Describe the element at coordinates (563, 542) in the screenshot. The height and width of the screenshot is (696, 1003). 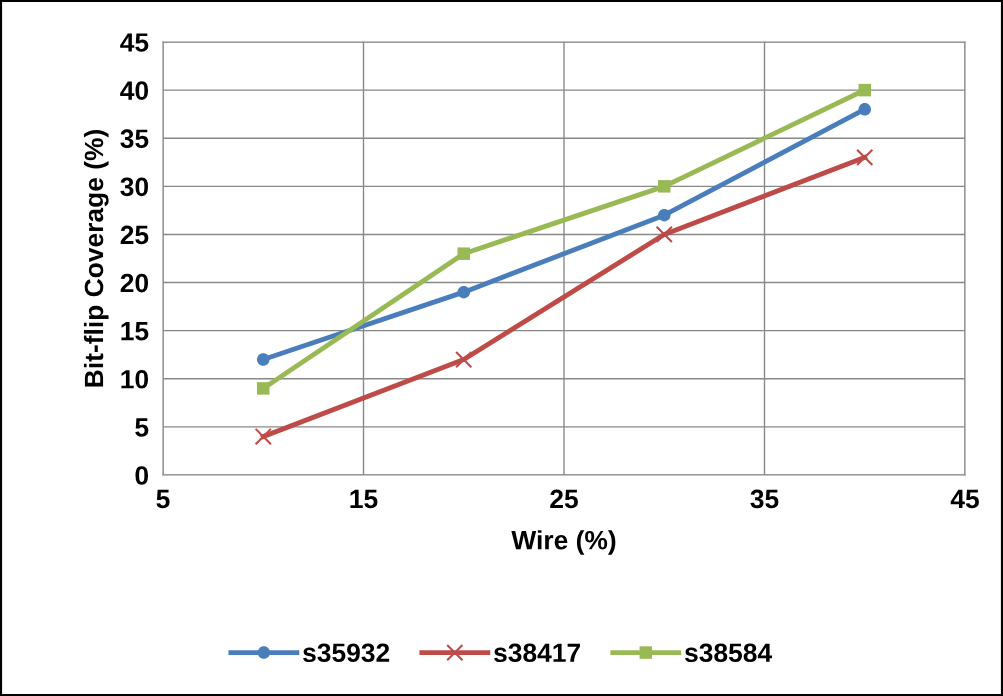
I see `x-axis-title: Wire (%)` at that location.